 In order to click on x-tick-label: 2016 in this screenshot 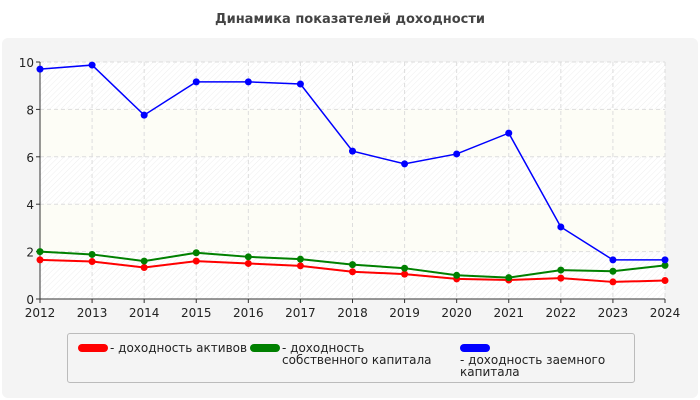, I will do `click(248, 313)`.